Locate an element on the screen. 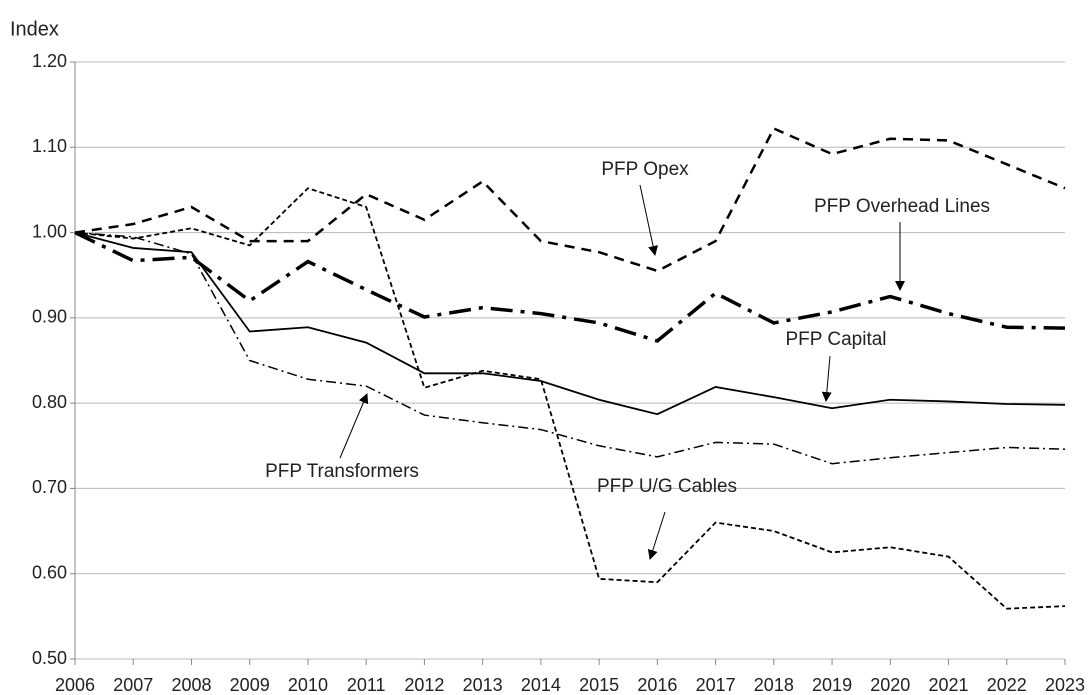 Image resolution: width=1088 pixels, height=695 pixels. annotation: PFP Transformers is located at coordinates (342, 471).